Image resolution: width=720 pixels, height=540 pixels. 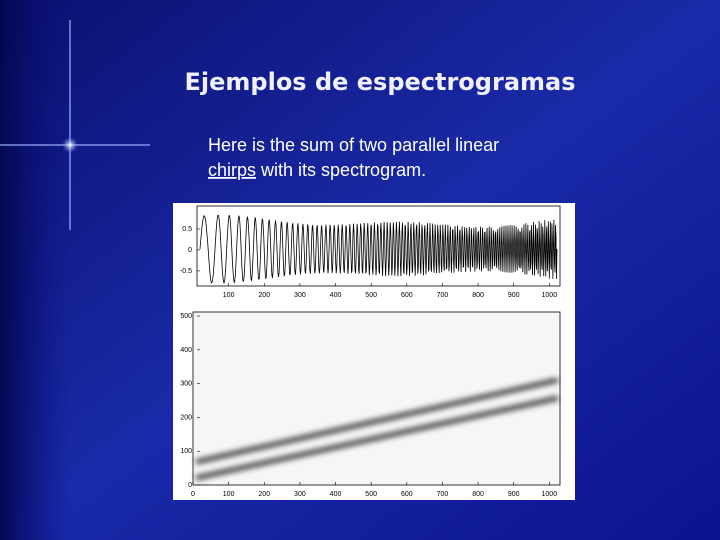 What do you see at coordinates (75, 125) in the screenshot?
I see `star-flare` at bounding box center [75, 125].